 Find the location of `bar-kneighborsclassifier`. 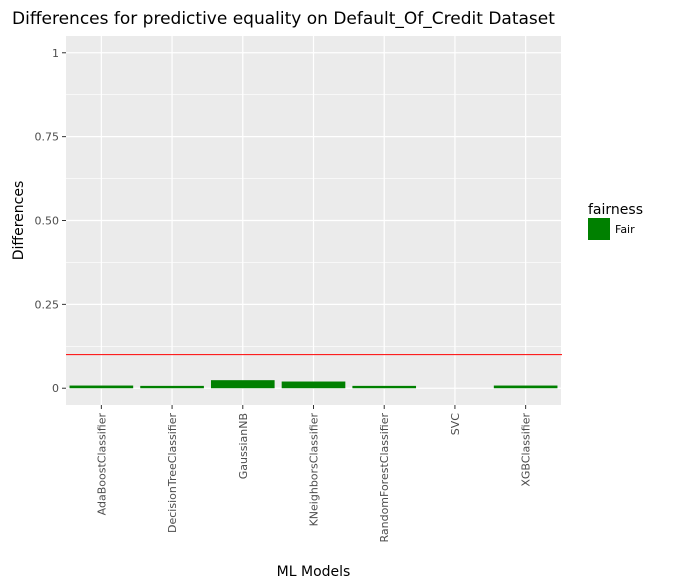

bar-kneighborsclassifier is located at coordinates (313, 385).